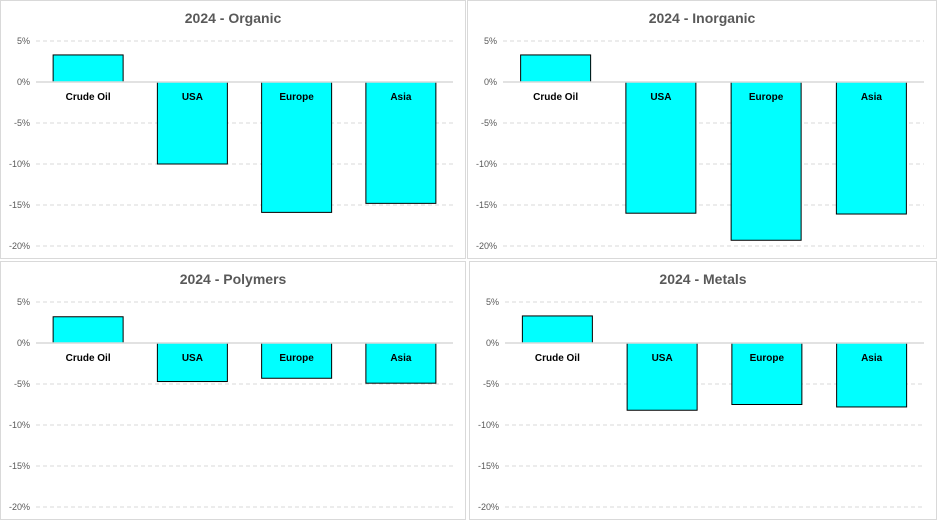 Image resolution: width=937 pixels, height=520 pixels. What do you see at coordinates (233, 279) in the screenshot?
I see `chart-title: 2024 - Polymers` at bounding box center [233, 279].